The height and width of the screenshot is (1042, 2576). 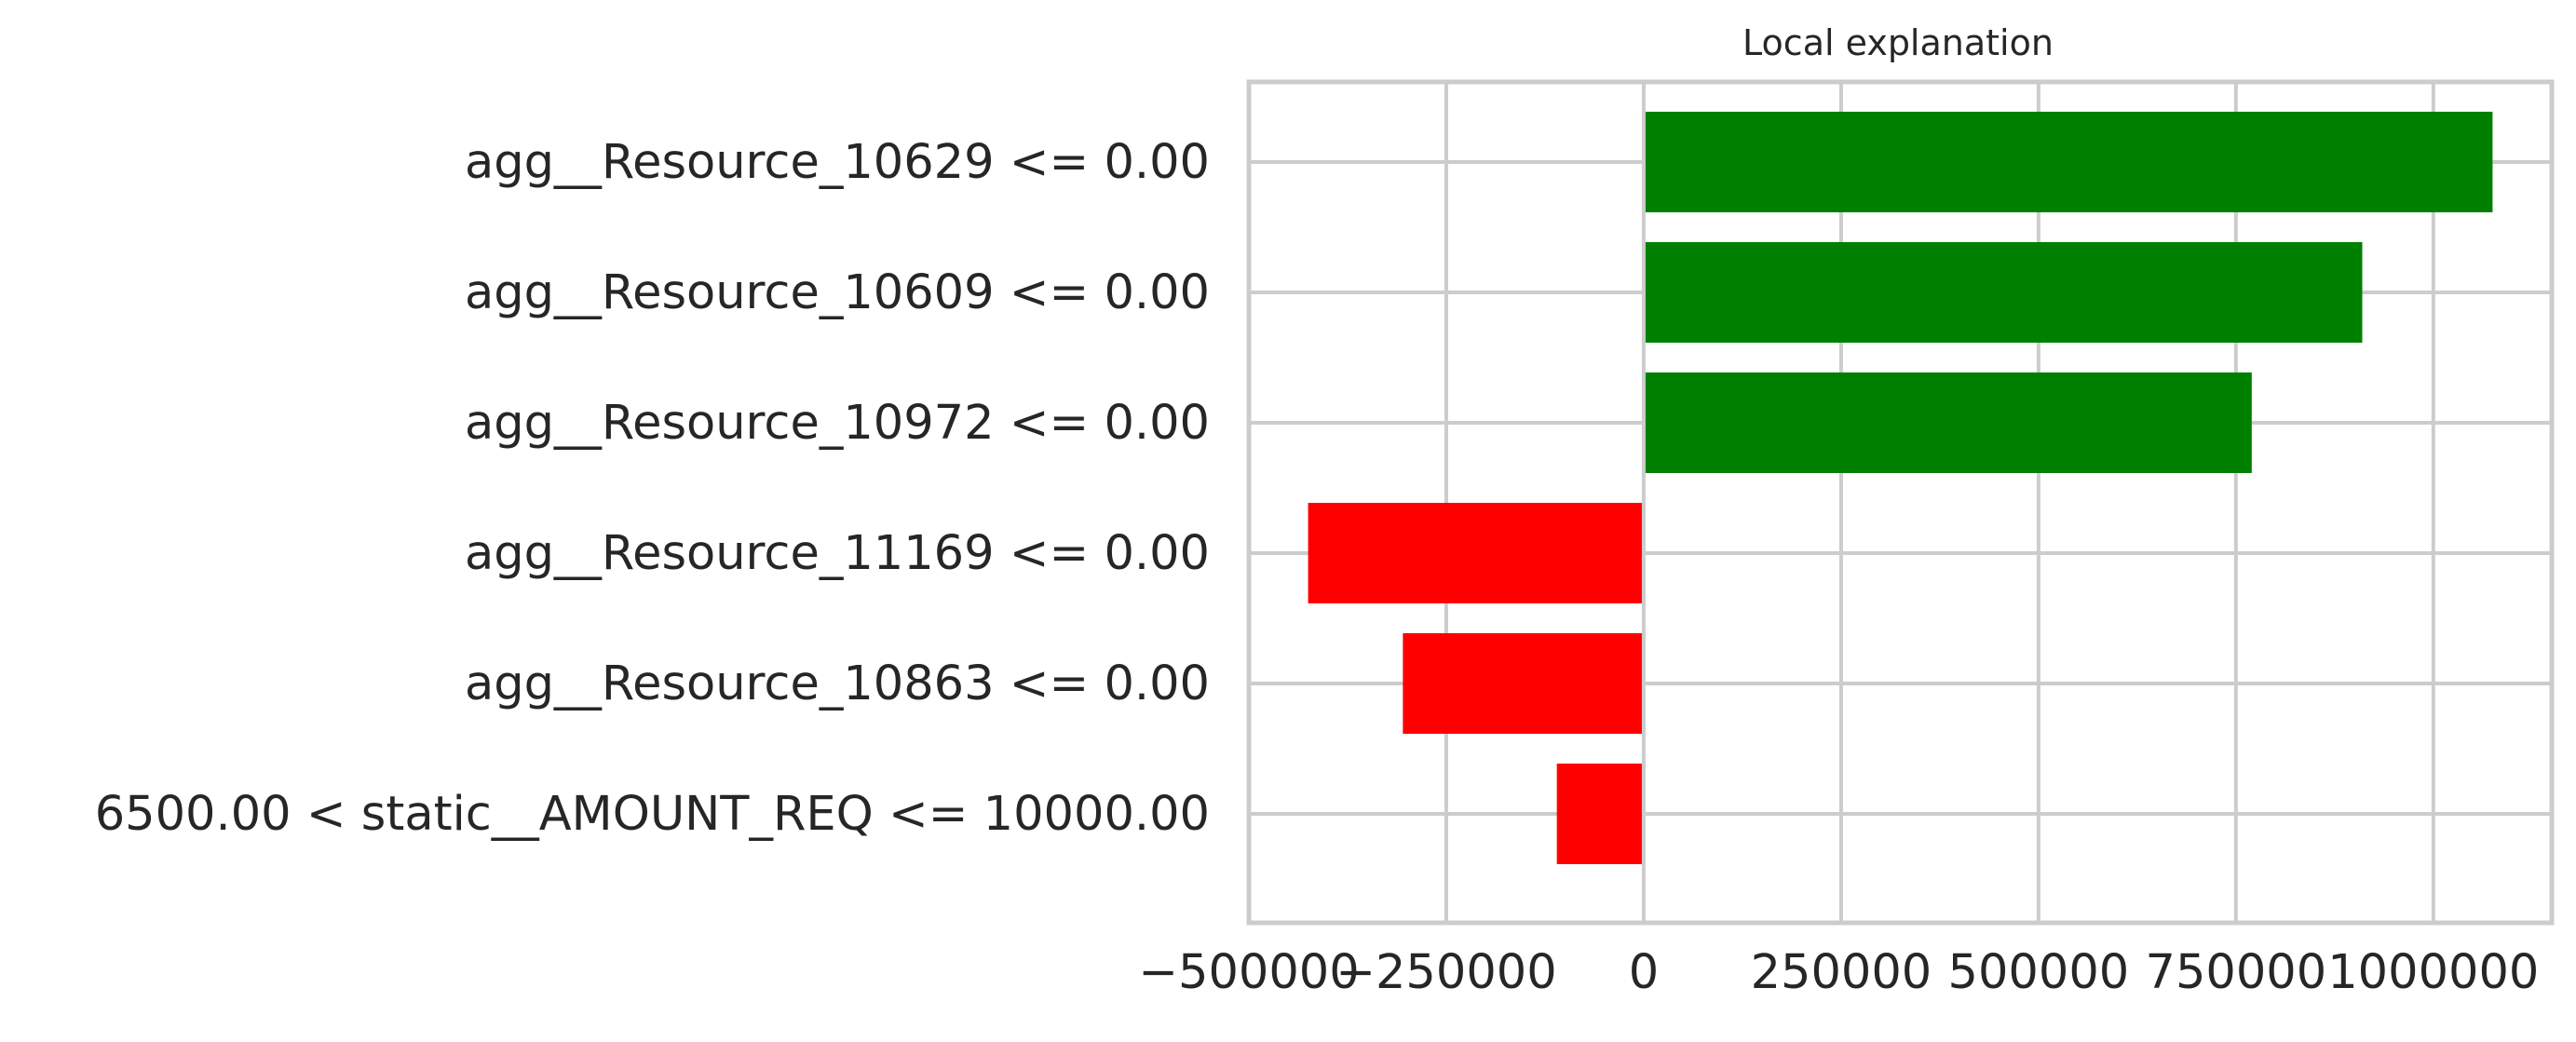 I want to click on x-tick-label: 1000000, so click(x=2433, y=972).